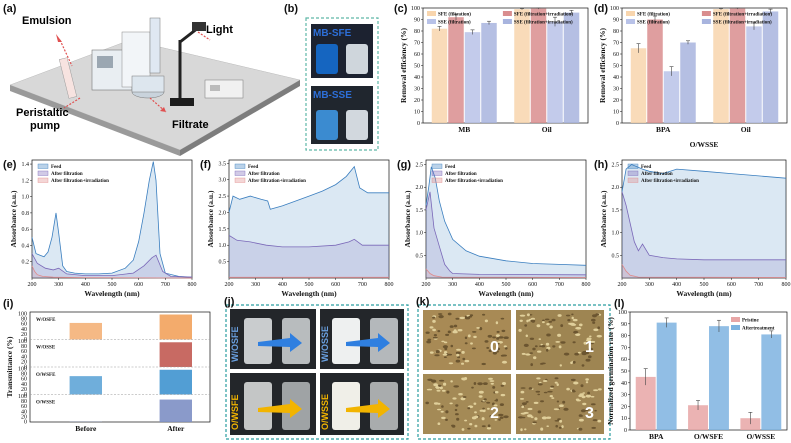 This screenshot has width=791, height=443. Describe the element at coordinates (26, 165) in the screenshot. I see `y-tick-label-e: 1.4` at that location.